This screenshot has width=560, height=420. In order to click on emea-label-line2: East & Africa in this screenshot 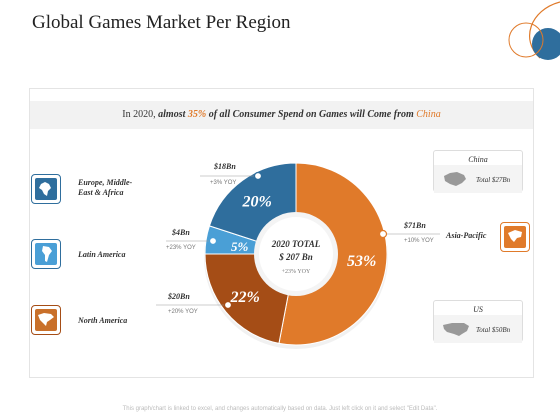, I will do `click(101, 192)`.